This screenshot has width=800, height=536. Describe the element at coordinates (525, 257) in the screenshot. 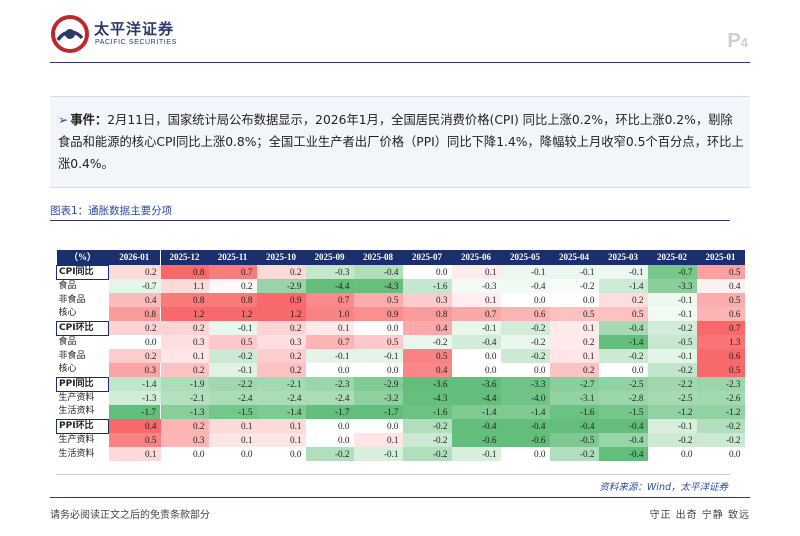

I see `table-column-header: 2025-05` at that location.